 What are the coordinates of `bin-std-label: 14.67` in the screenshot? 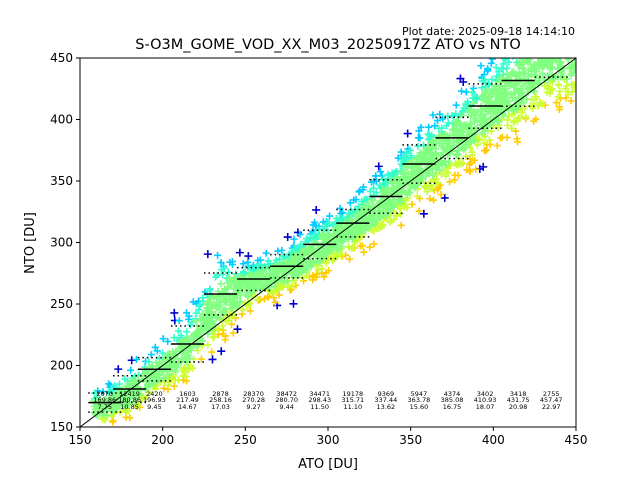 It's located at (187, 407).